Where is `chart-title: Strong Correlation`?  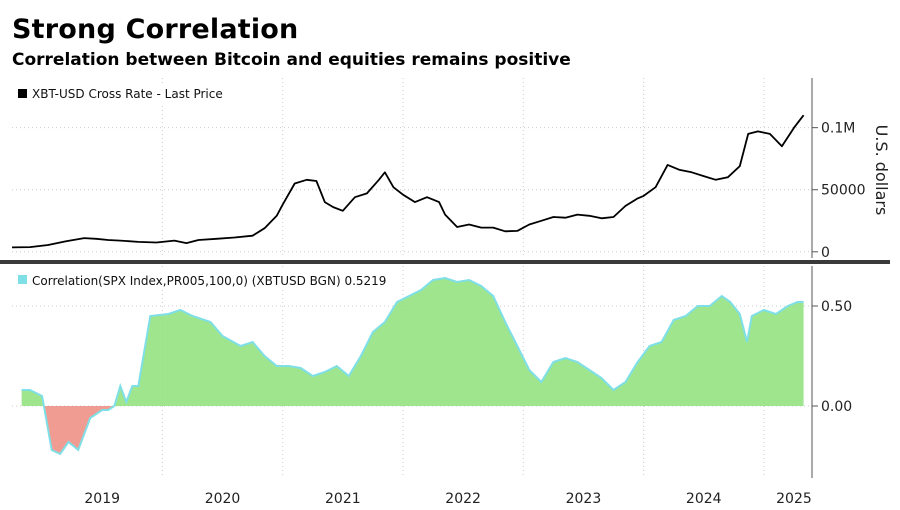
chart-title: Strong Correlation is located at coordinates (155, 29).